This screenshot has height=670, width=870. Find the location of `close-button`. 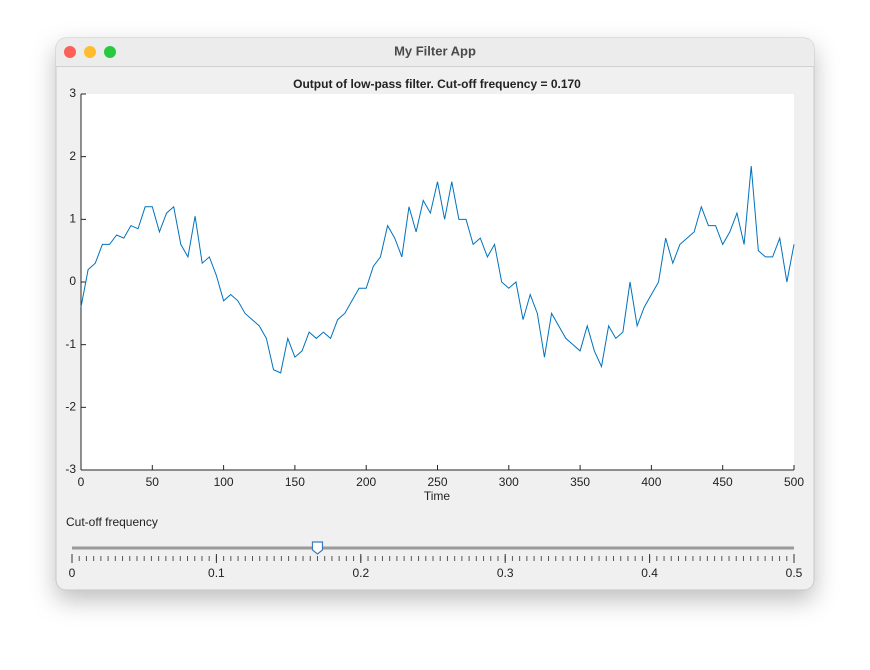

close-button is located at coordinates (70, 52).